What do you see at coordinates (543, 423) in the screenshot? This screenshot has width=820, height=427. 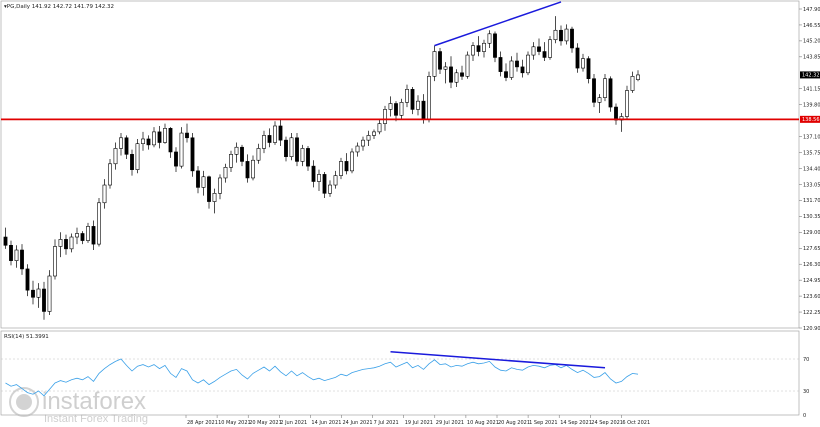 I see `time-tick-label: 1 Sep 2021` at bounding box center [543, 423].